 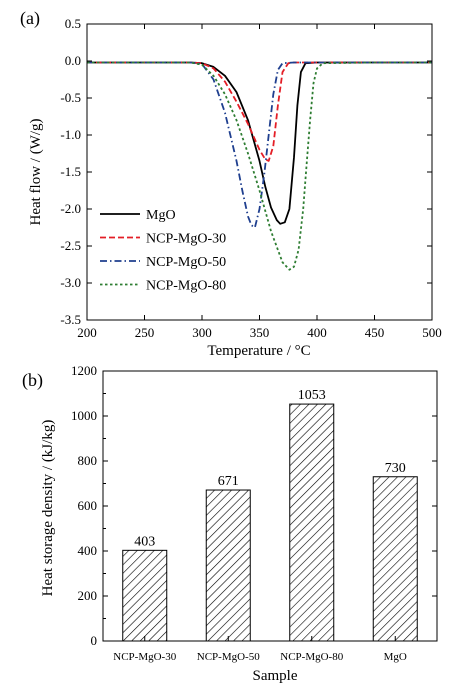 What do you see at coordinates (202, 332) in the screenshot?
I see `x-tick-label-a: 300` at bounding box center [202, 332].